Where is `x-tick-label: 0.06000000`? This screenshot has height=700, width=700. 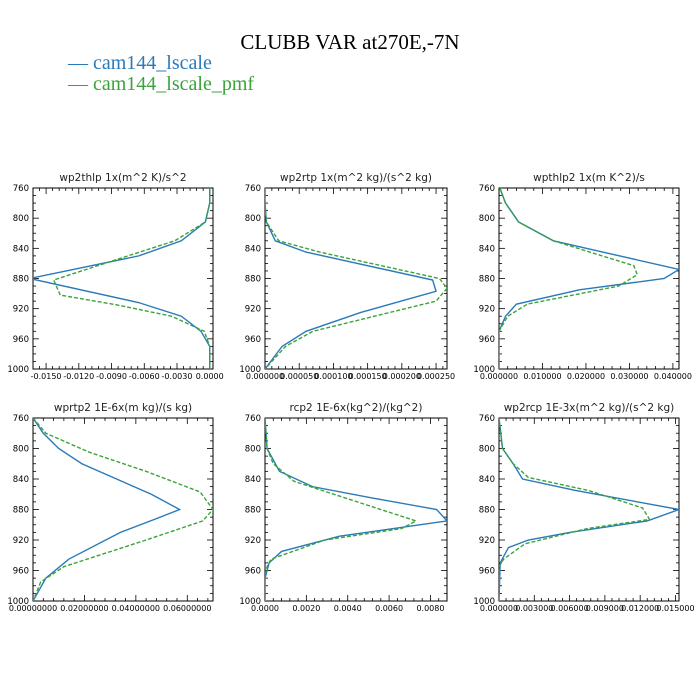 x-tick-label: 0.06000000 is located at coordinates (187, 608).